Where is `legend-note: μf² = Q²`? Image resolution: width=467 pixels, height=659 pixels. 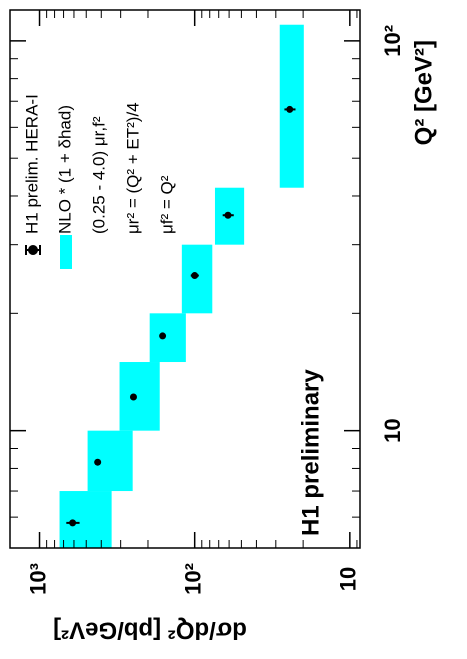 legend-note: μf² = Q² is located at coordinates (166, 204).